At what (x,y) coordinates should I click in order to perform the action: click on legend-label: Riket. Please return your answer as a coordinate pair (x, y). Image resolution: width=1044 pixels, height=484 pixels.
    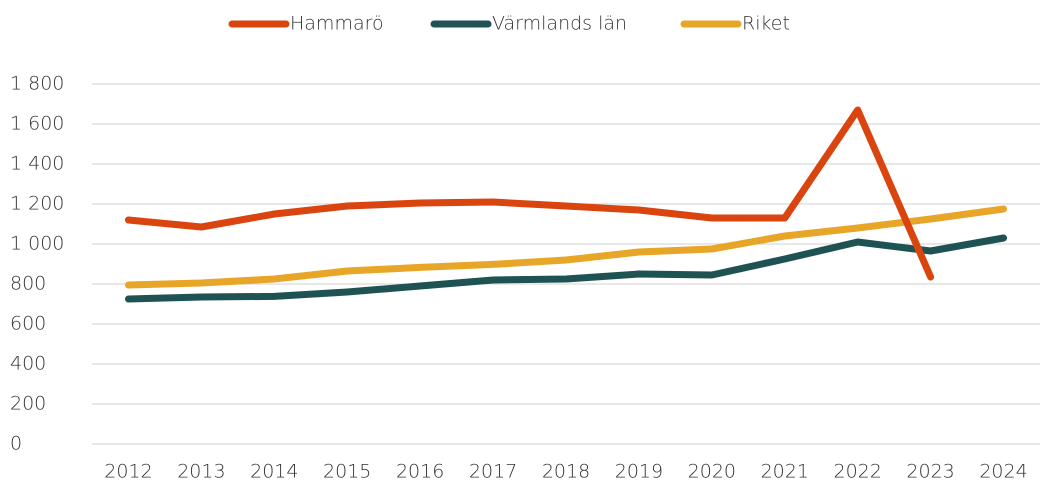
    Looking at the image, I should click on (766, 24).